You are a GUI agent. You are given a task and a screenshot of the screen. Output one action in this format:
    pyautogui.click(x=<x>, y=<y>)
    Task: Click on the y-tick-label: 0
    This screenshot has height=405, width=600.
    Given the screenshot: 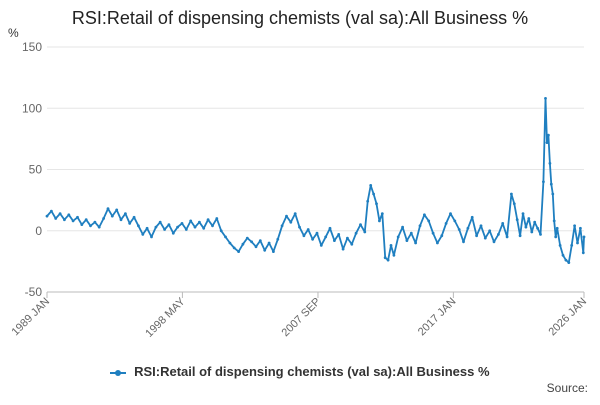 What is the action you would take?
    pyautogui.click(x=38, y=231)
    